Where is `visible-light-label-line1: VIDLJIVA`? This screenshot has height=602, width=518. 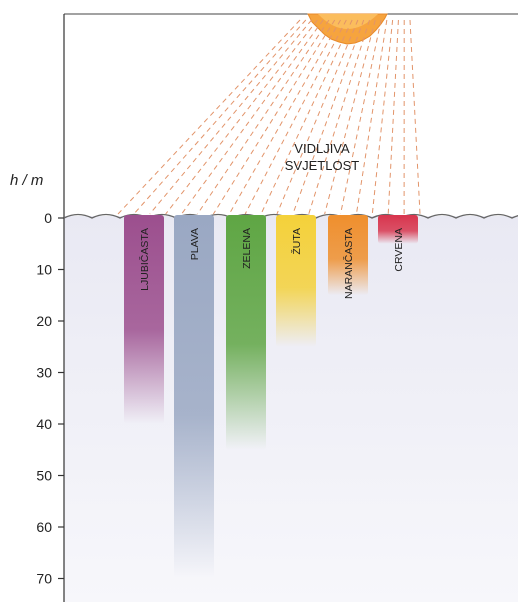
visible-light-label-line1: VIDLJIVA is located at coordinates (322, 148).